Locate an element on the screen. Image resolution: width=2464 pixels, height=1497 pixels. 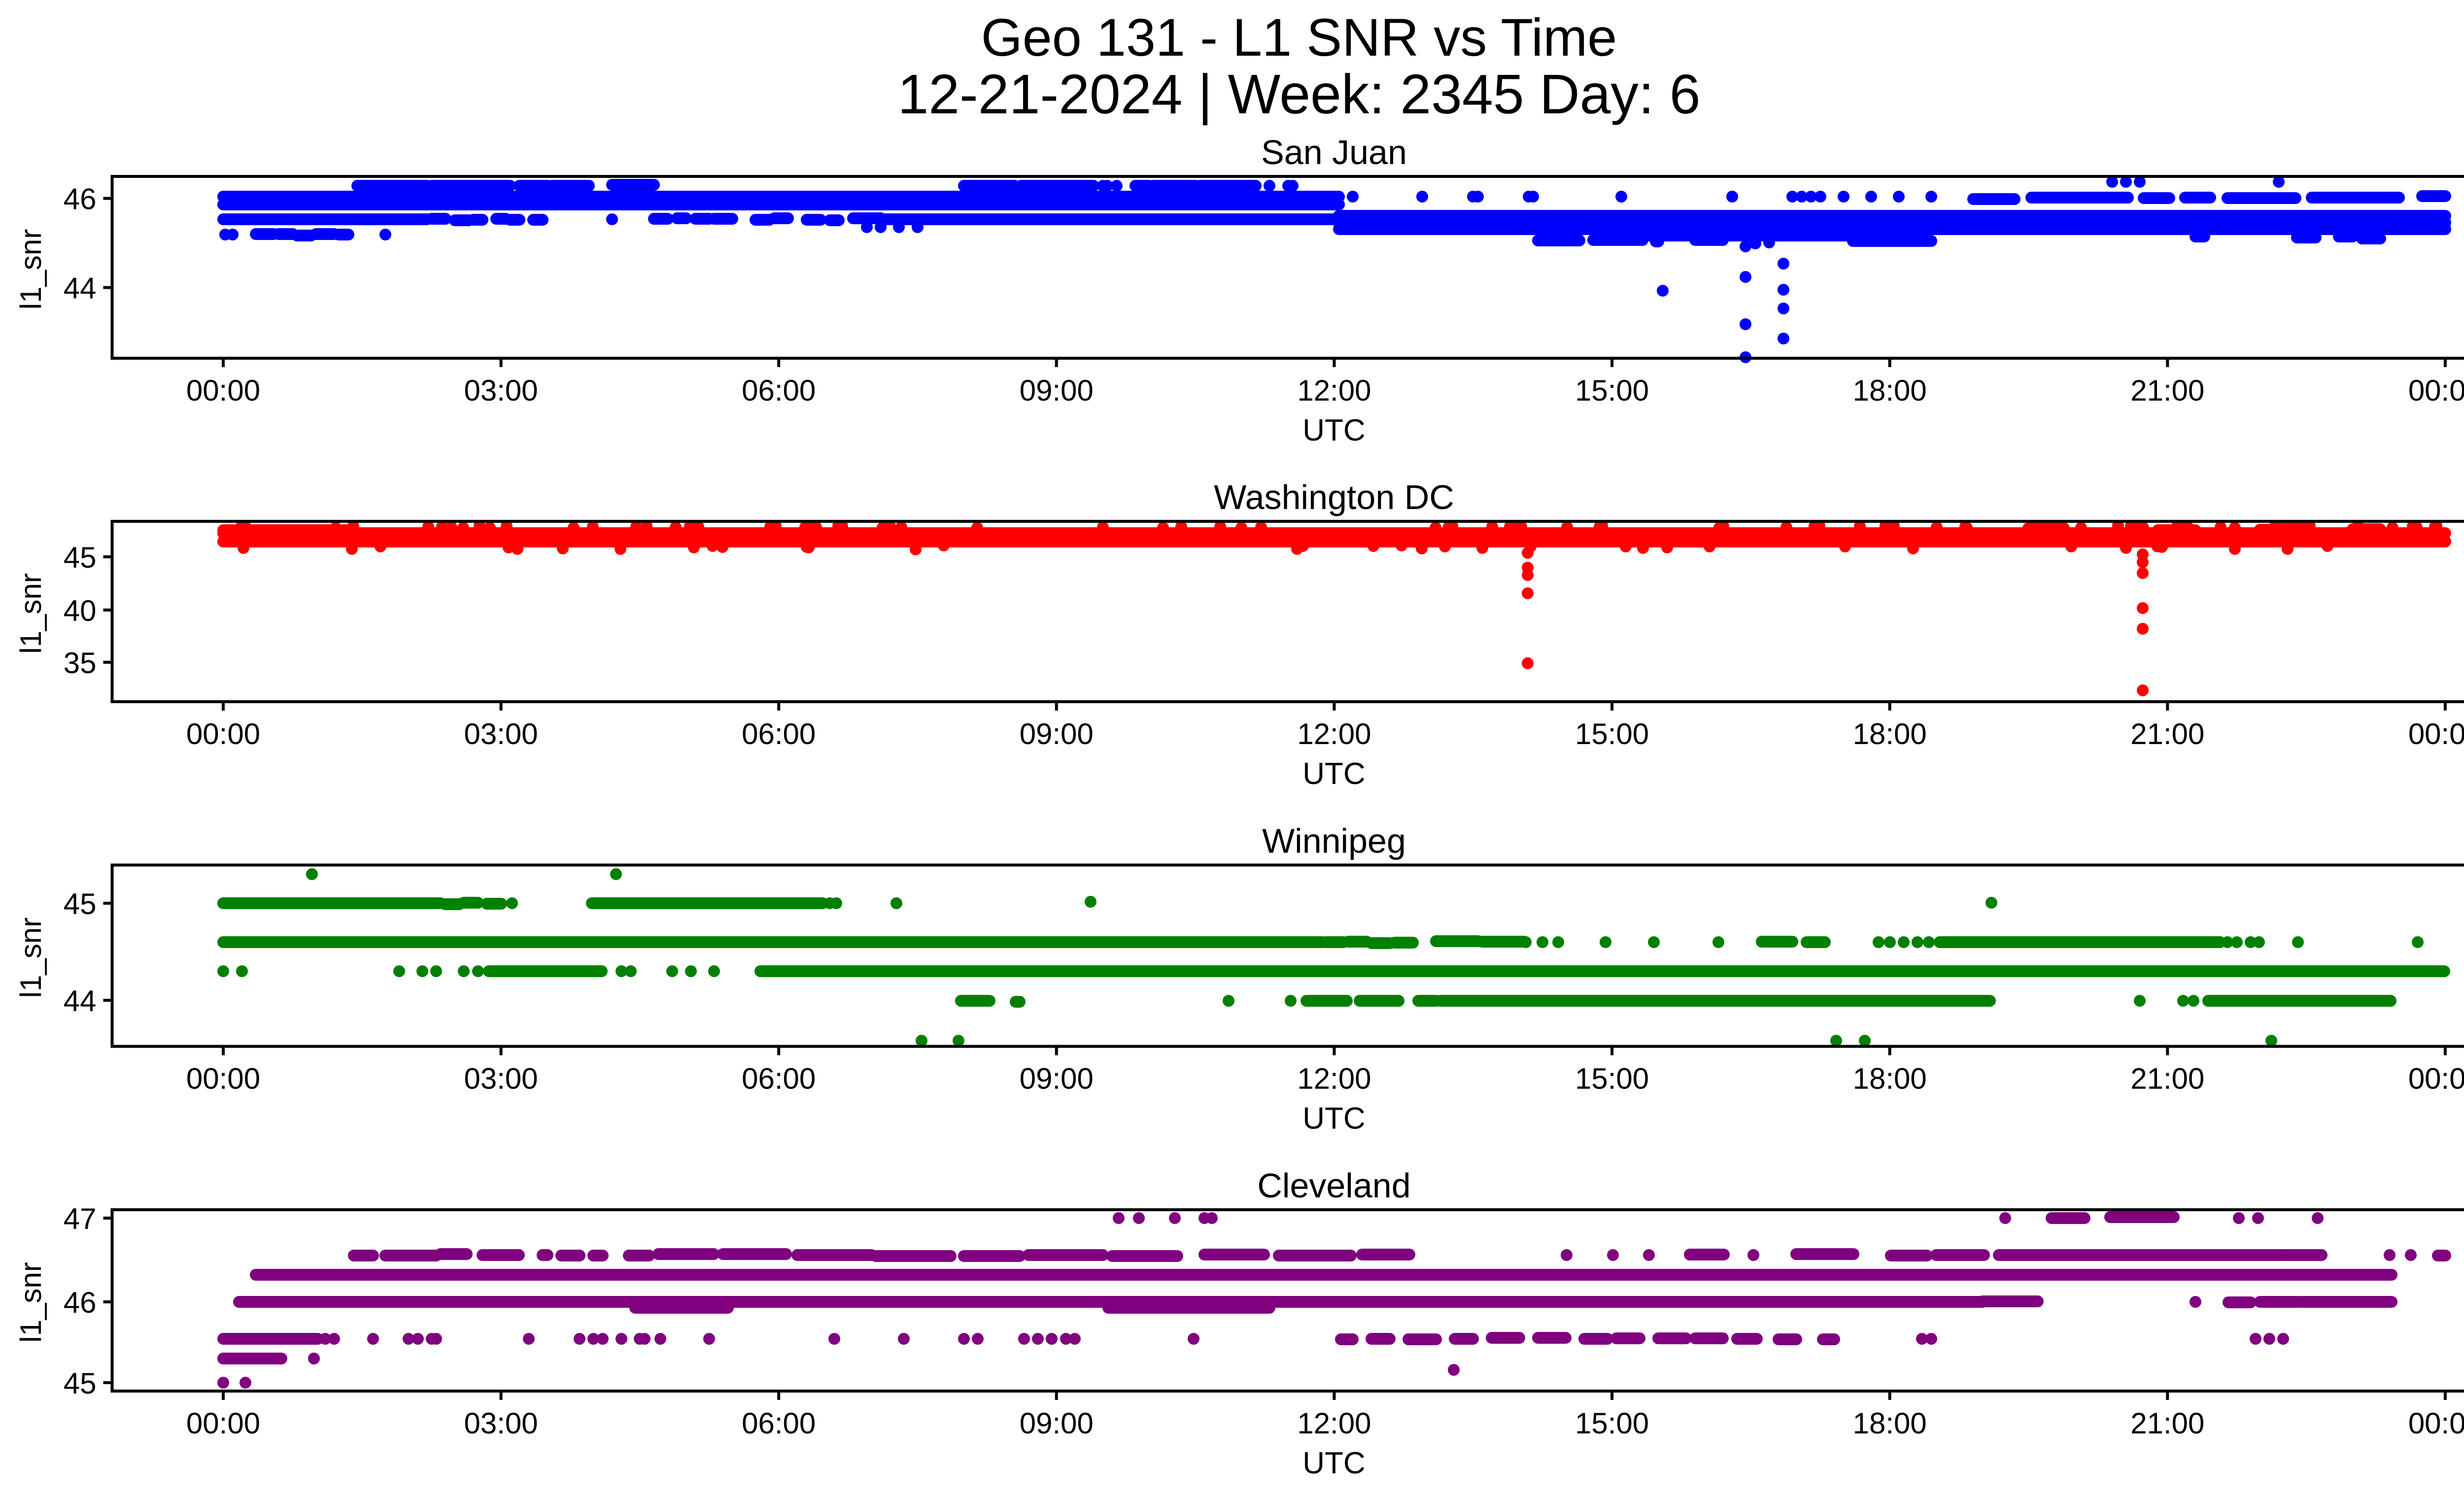
svg-text: Washington DC is located at coordinates (1334, 497).